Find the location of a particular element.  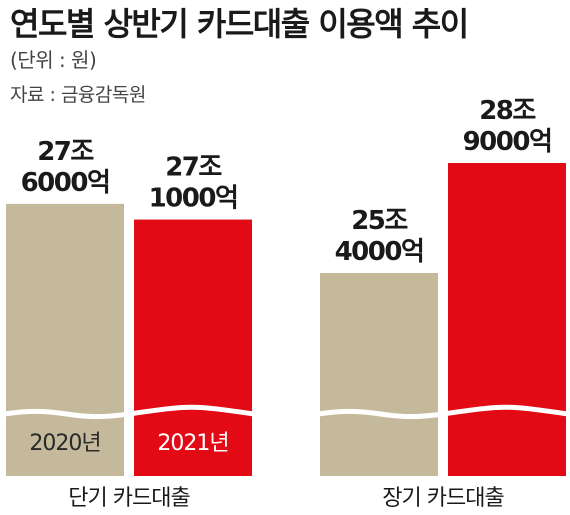

bar-short-term-2020 is located at coordinates (65, 339).